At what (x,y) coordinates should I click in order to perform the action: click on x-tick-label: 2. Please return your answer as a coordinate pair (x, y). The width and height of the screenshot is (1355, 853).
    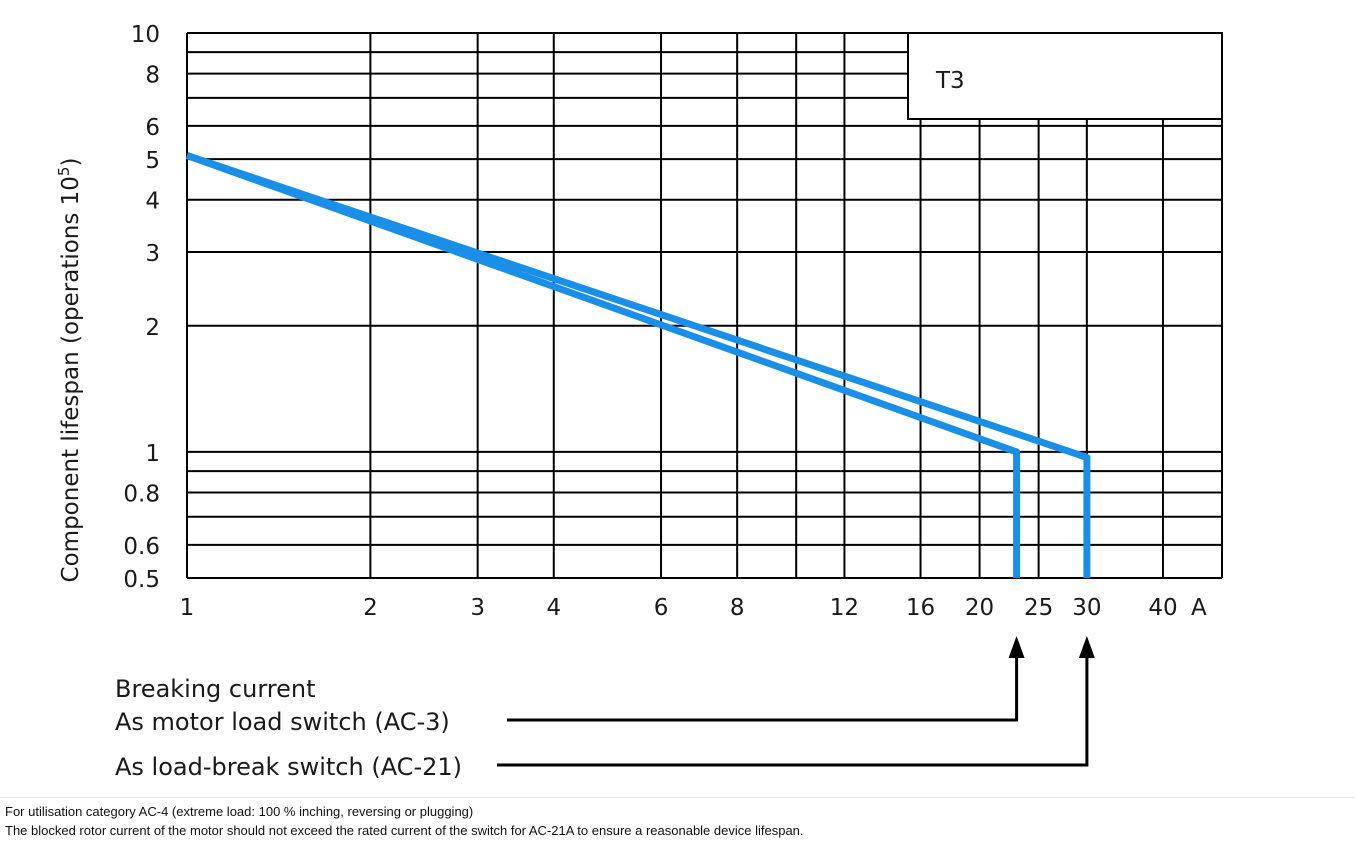
    Looking at the image, I should click on (370, 608).